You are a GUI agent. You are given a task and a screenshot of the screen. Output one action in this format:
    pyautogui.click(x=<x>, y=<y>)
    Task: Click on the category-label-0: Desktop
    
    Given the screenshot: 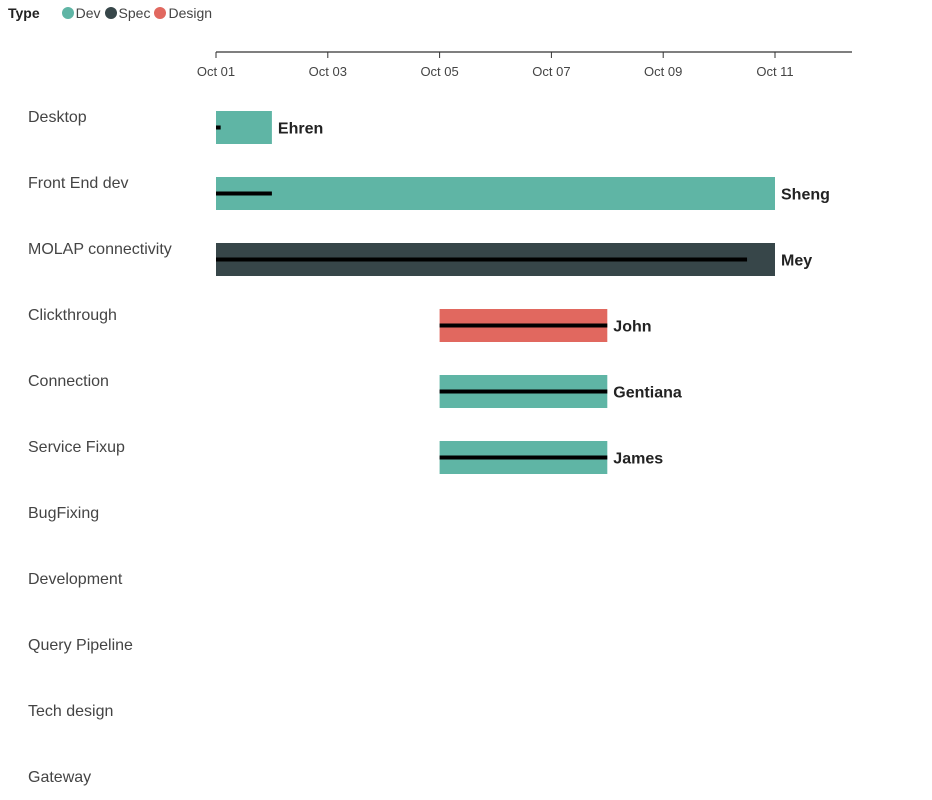 What is the action you would take?
    pyautogui.click(x=57, y=117)
    